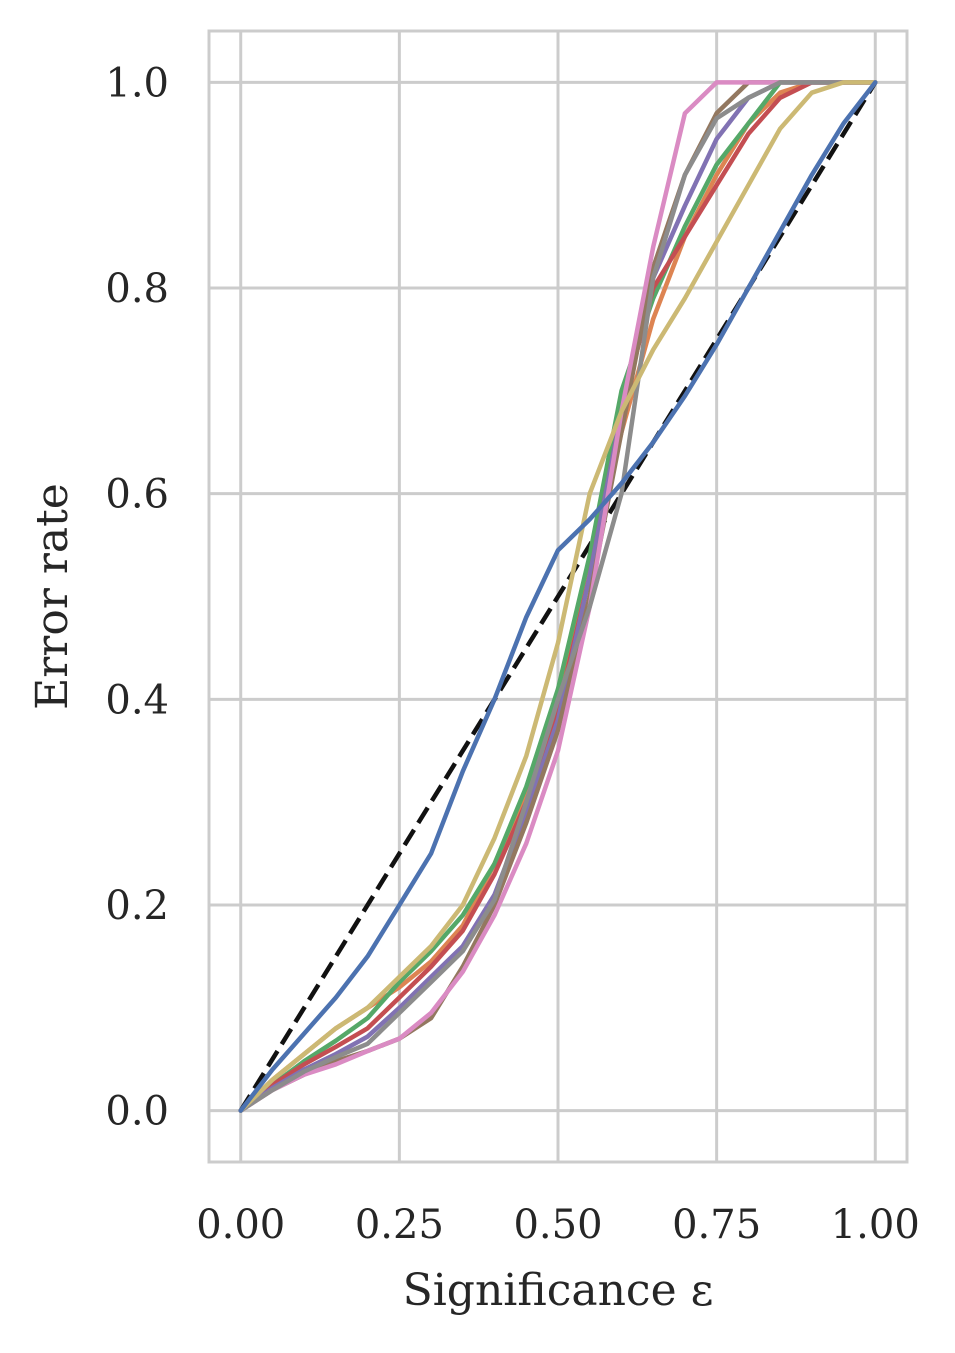 The width and height of the screenshot is (955, 1353). Describe the element at coordinates (716, 1225) in the screenshot. I see `x-tick-label-3: 0.75` at that location.